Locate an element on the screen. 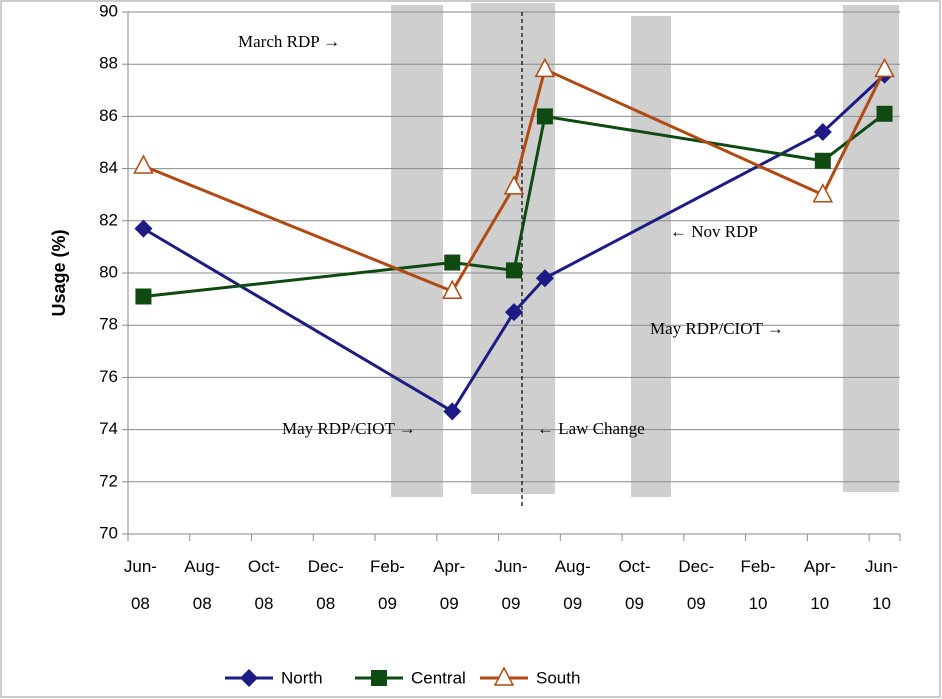  x-tick-label: Jun-10 is located at coordinates (881, 585).